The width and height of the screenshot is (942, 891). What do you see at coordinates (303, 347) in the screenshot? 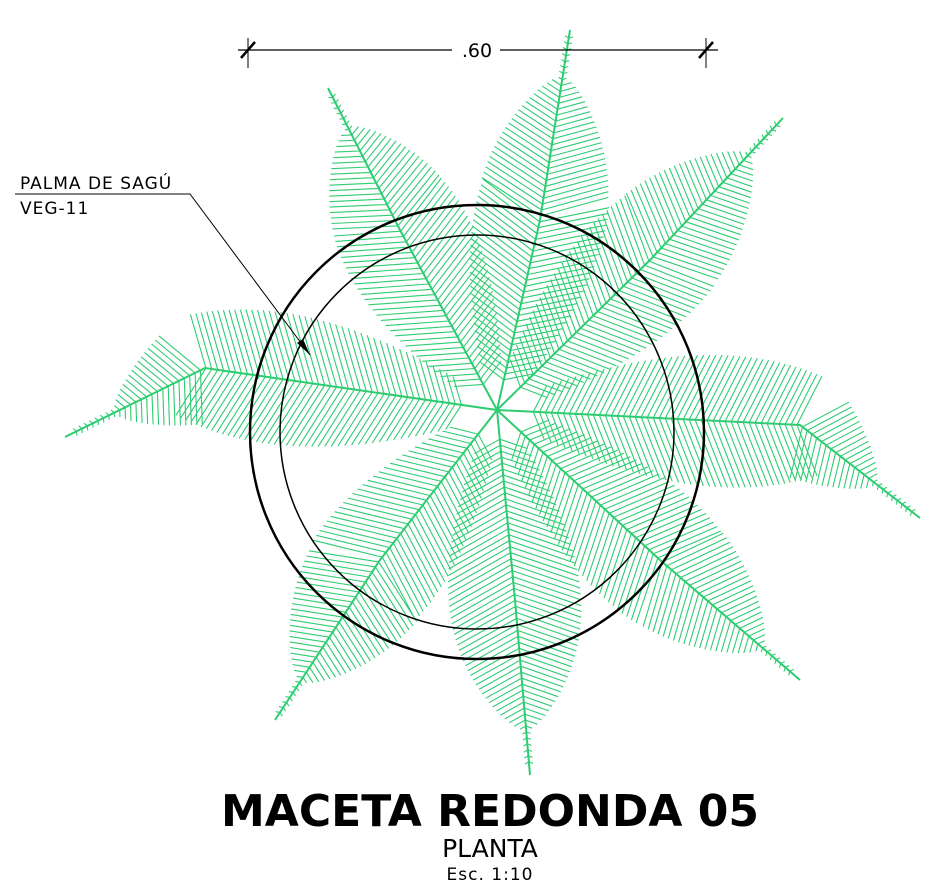
I see `leader-arrow` at bounding box center [303, 347].